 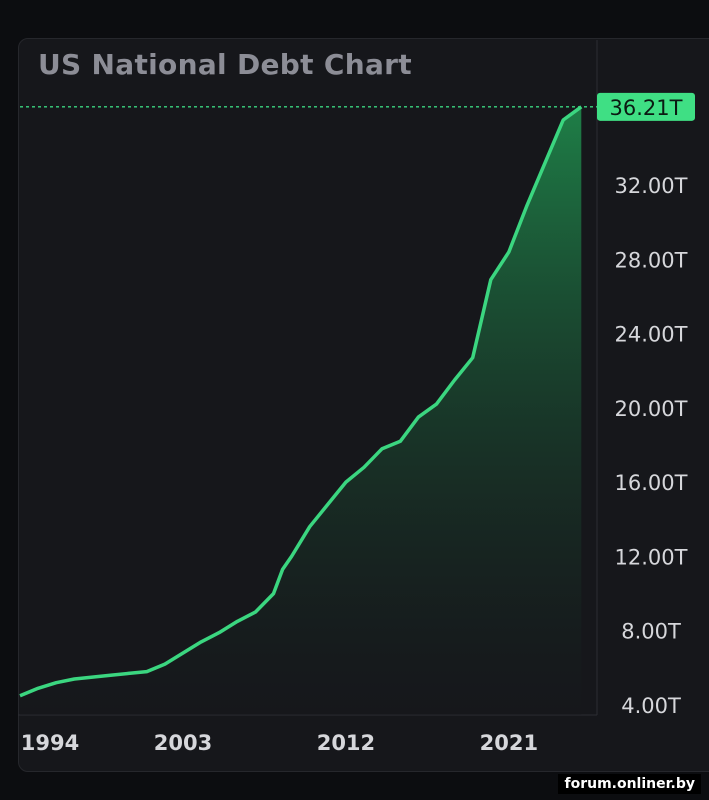 What do you see at coordinates (629, 784) in the screenshot?
I see `source-watermark: forum.onliner.by` at bounding box center [629, 784].